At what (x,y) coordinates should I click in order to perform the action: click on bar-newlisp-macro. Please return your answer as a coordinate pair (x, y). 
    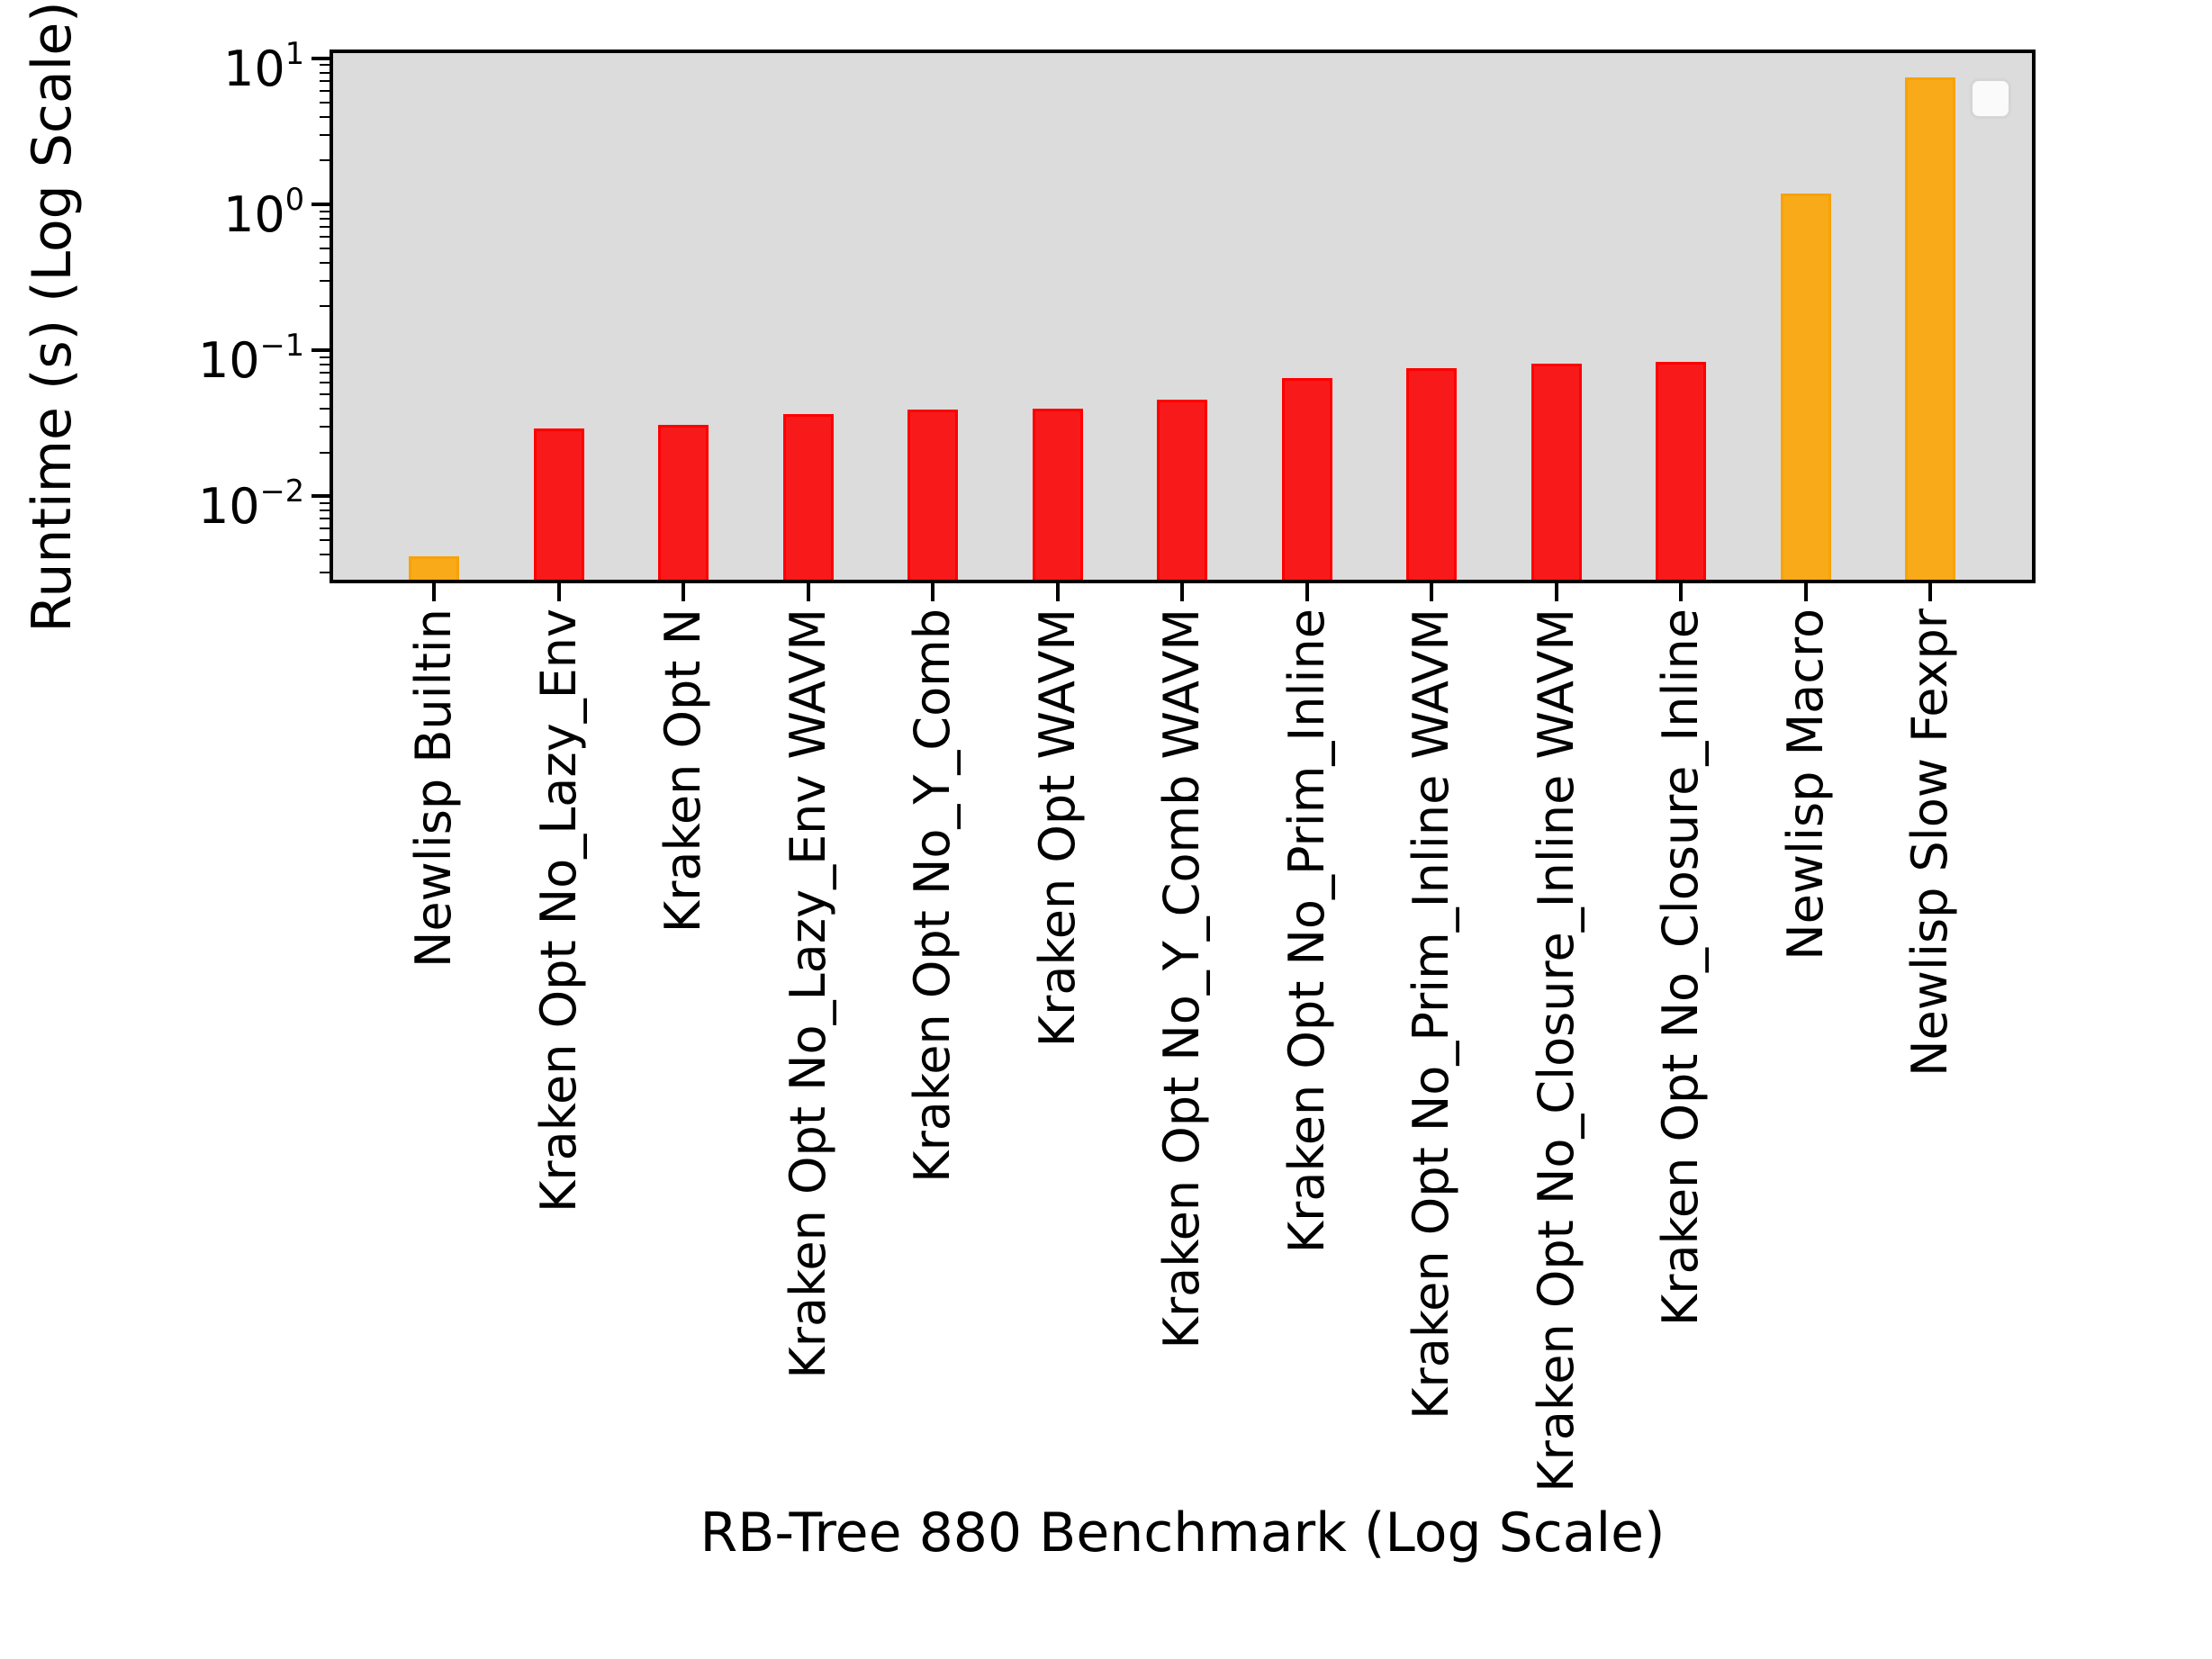
    Looking at the image, I should click on (1805, 386).